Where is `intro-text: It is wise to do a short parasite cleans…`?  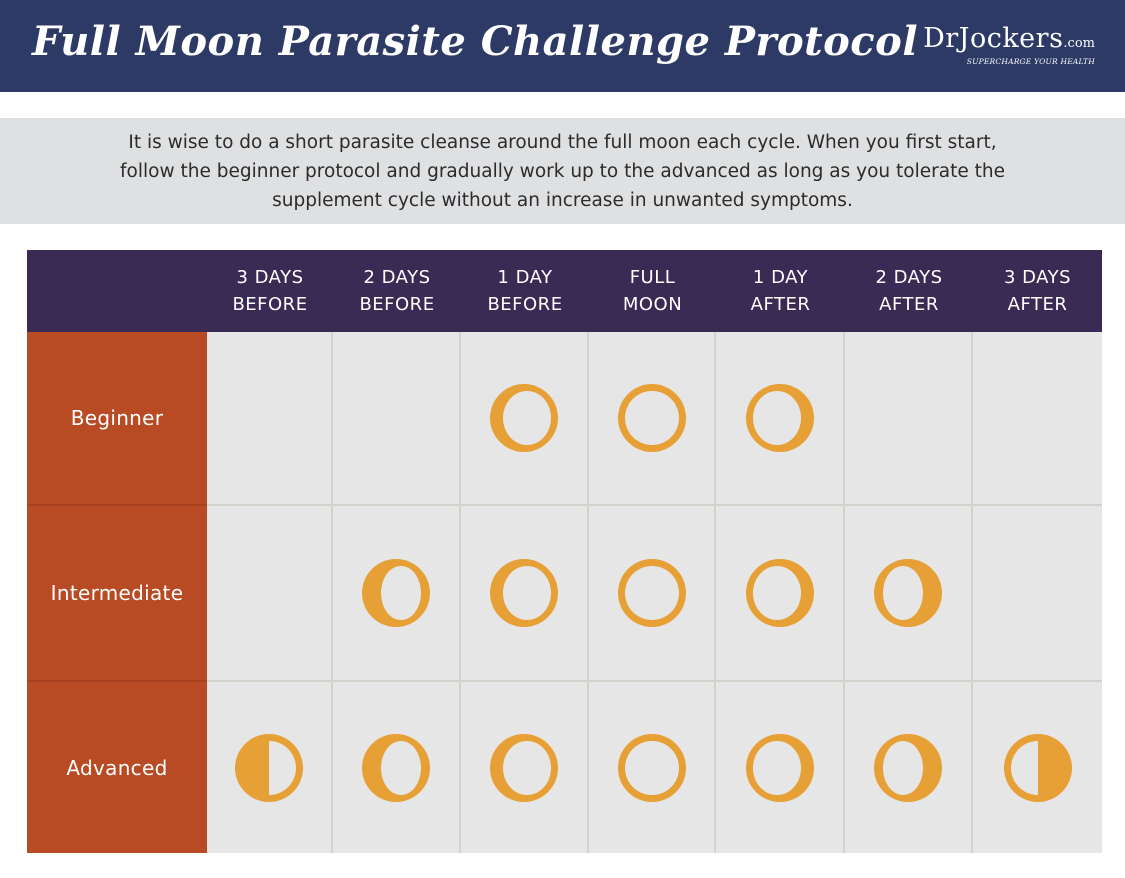
intro-text: It is wise to do a short parasite cleans… is located at coordinates (562, 171).